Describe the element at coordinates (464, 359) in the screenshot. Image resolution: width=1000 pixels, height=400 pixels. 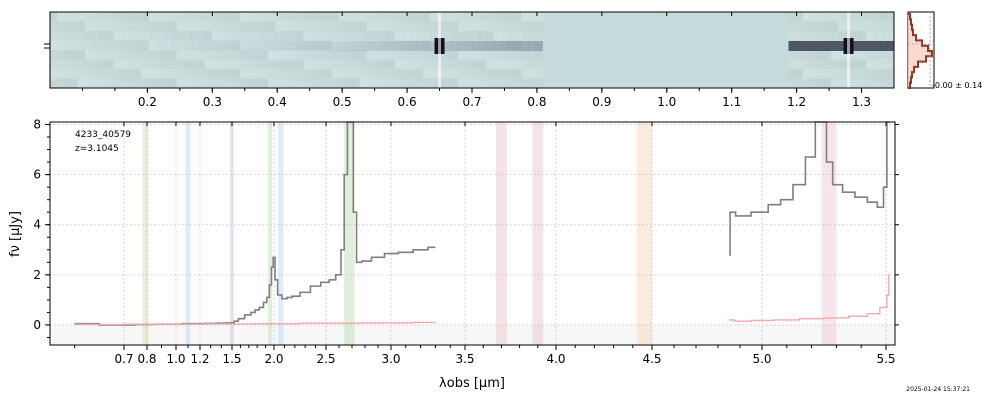
I see `x-tick-label: 3.5` at that location.